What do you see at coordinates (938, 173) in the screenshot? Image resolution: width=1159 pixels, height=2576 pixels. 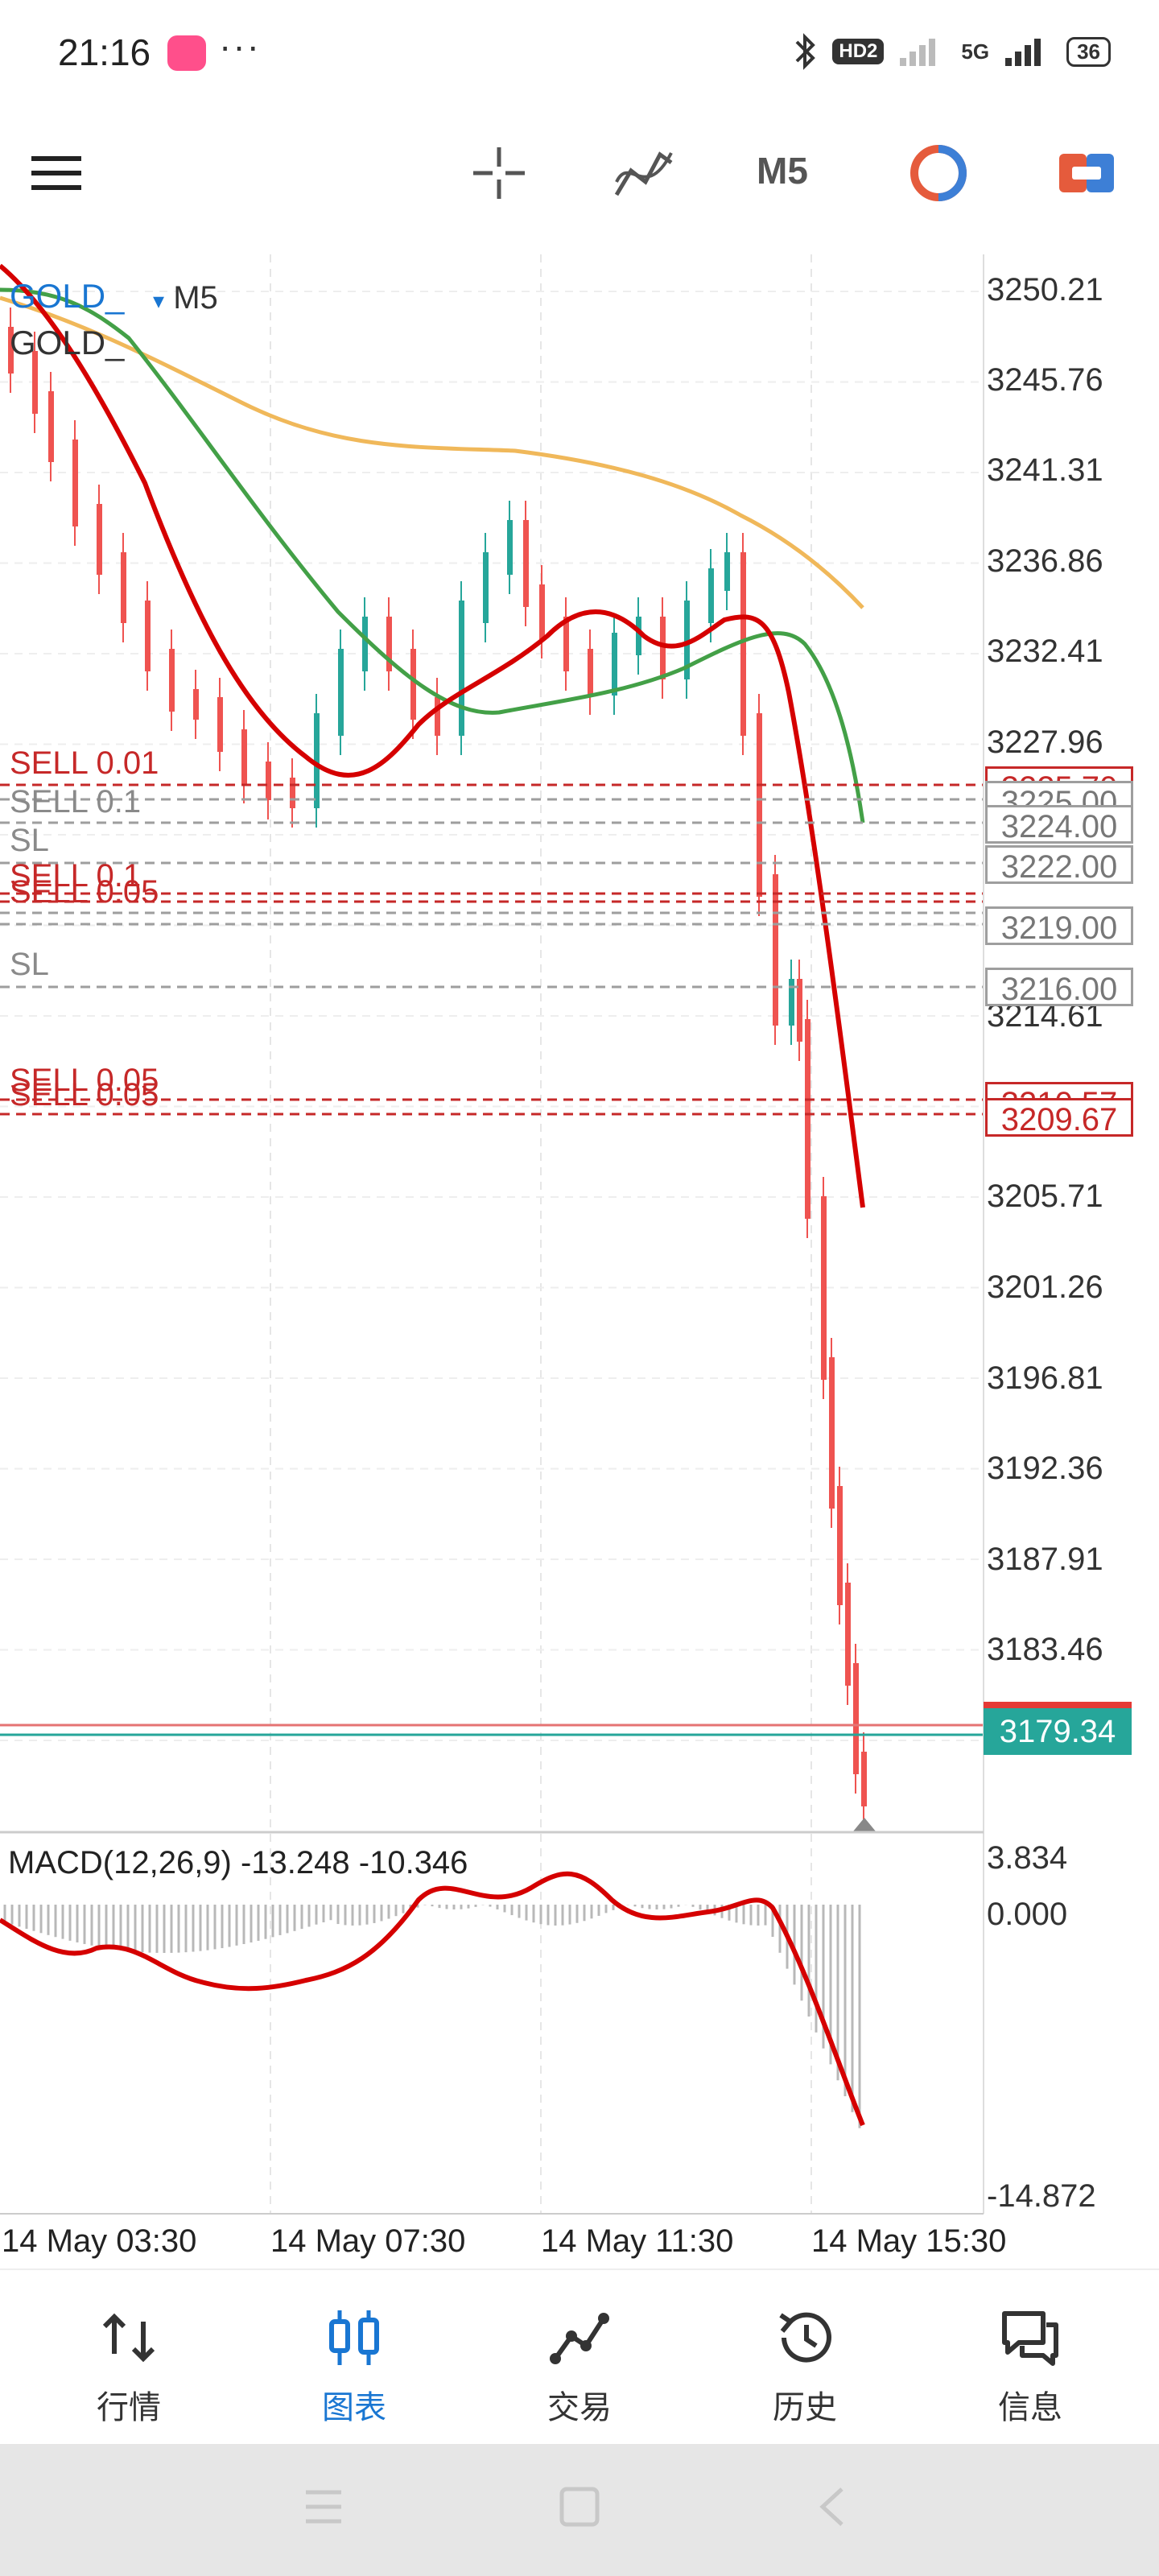 I see `color-theme-icon` at bounding box center [938, 173].